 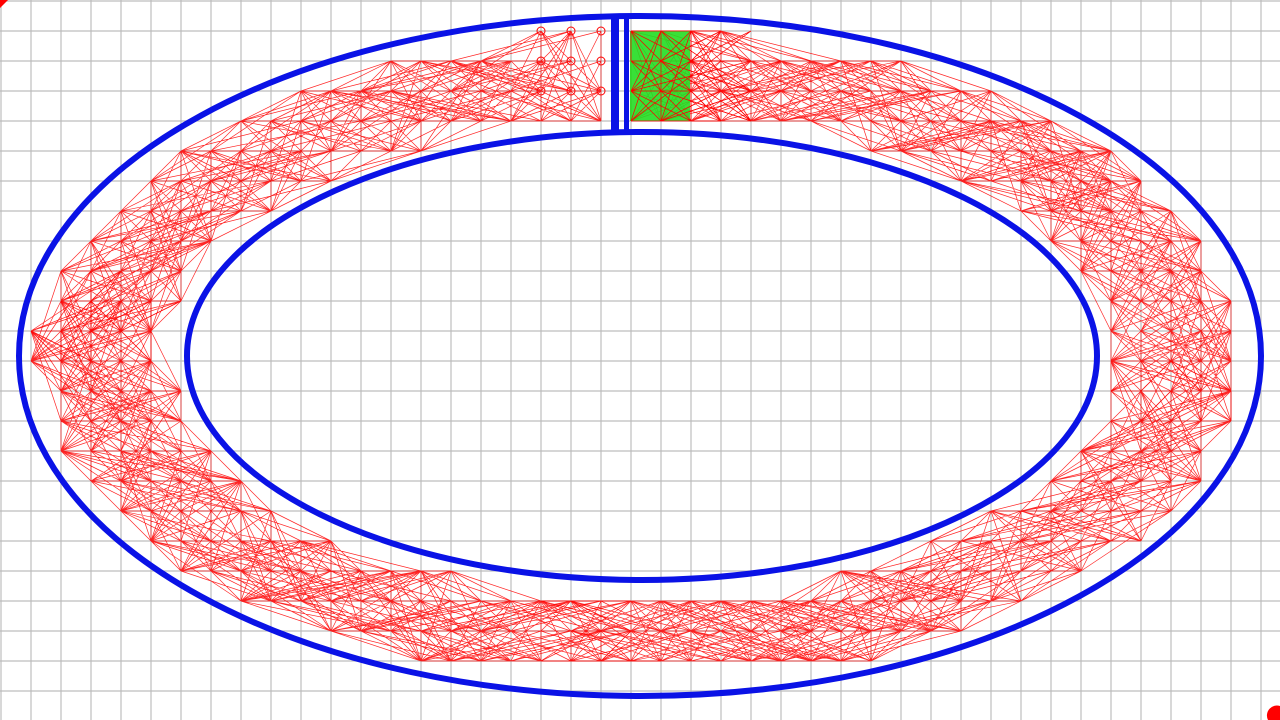 I want to click on mesh-edges, so click(x=106, y=331).